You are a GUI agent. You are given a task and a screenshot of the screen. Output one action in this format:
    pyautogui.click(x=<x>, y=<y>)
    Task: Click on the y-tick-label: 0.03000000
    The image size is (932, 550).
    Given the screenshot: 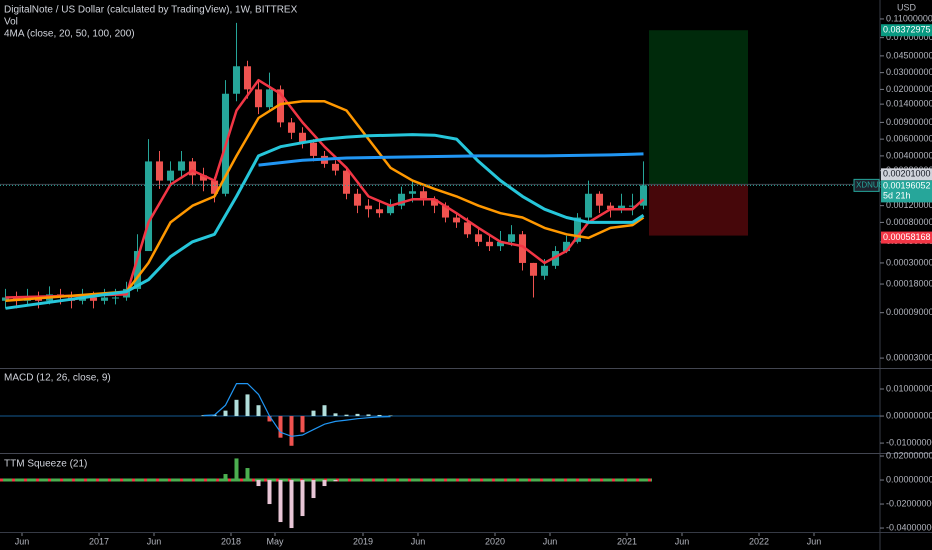 What is the action you would take?
    pyautogui.click(x=909, y=72)
    